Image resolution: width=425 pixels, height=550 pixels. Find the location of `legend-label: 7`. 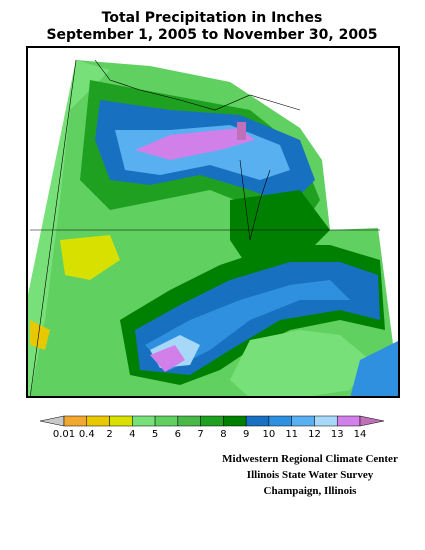

legend-label: 7 is located at coordinates (200, 434).